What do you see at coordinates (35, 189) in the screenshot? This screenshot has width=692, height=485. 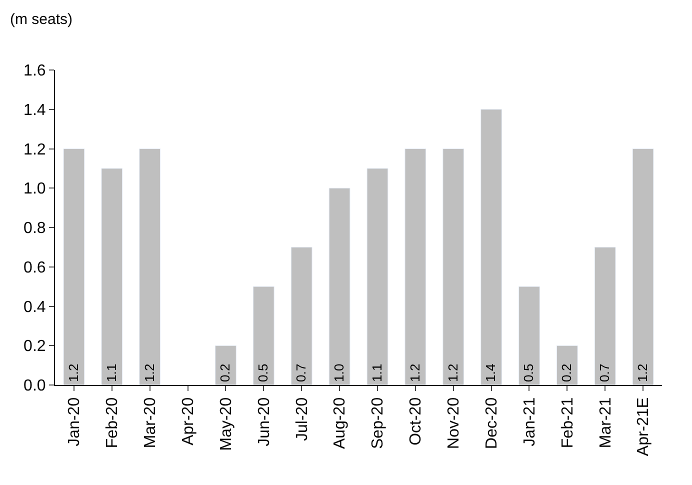 I see `y-tick-label: 1.0` at bounding box center [35, 189].